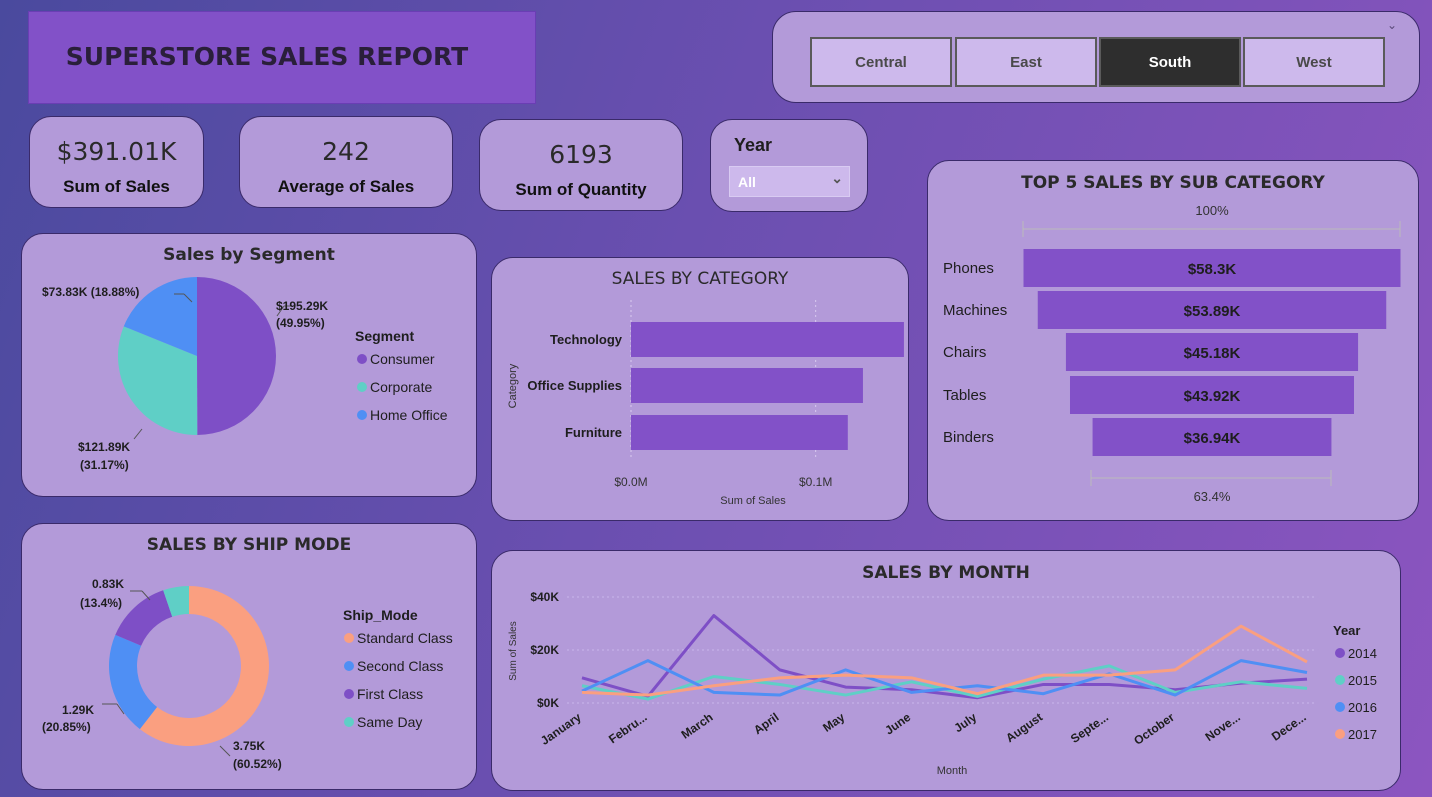  I want to click on chart-title: Sales by Segment, so click(249, 255).